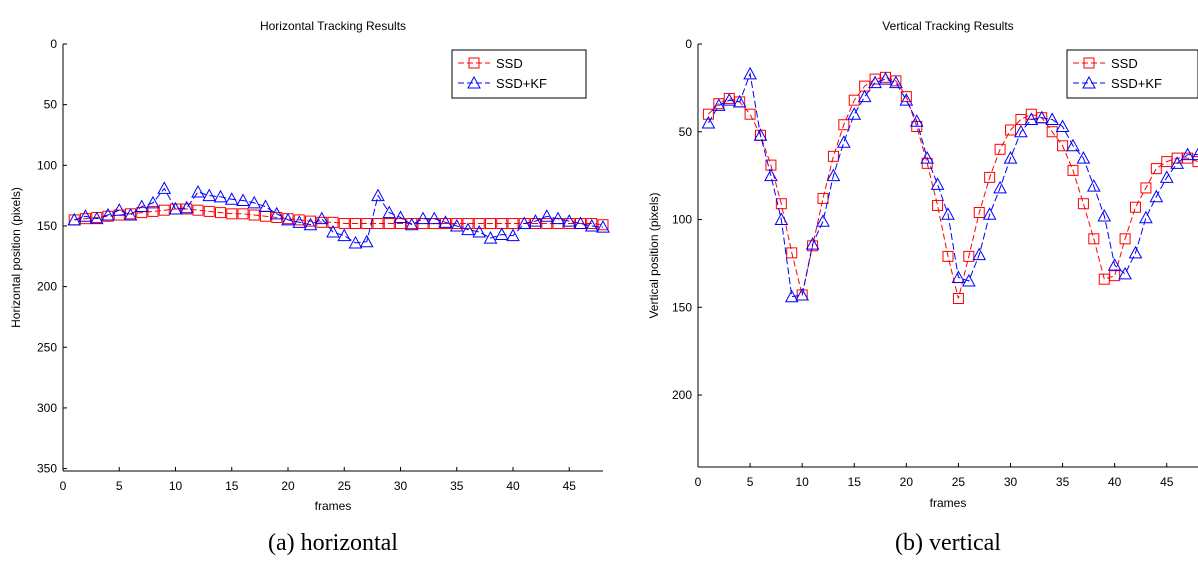 The height and width of the screenshot is (564, 1198). I want to click on x-tick-label: 25, so click(345, 486).